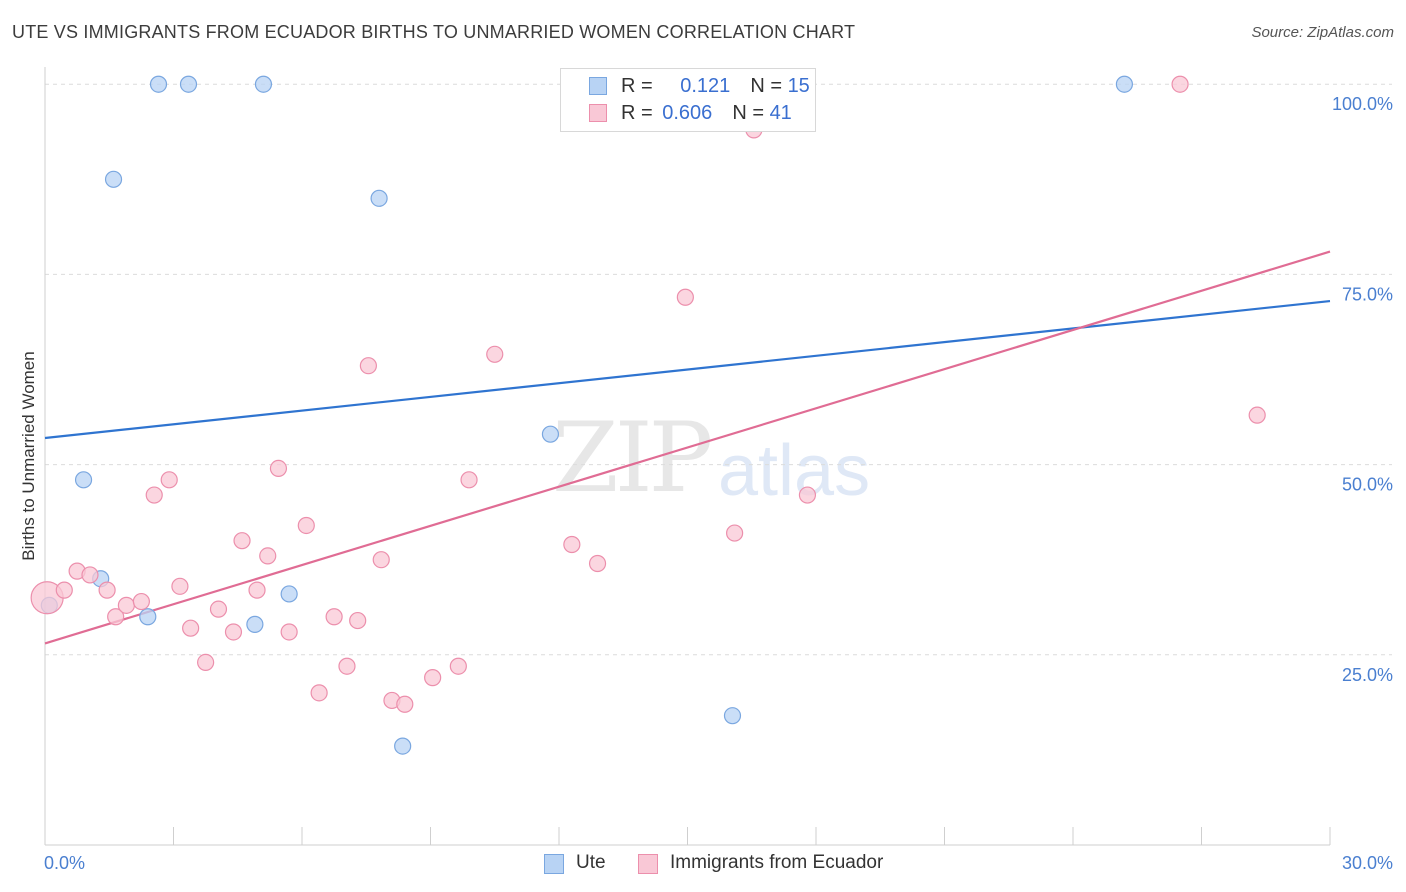  Describe the element at coordinates (705, 85) in the screenshot. I see `legend-r-value: 0.121` at that location.